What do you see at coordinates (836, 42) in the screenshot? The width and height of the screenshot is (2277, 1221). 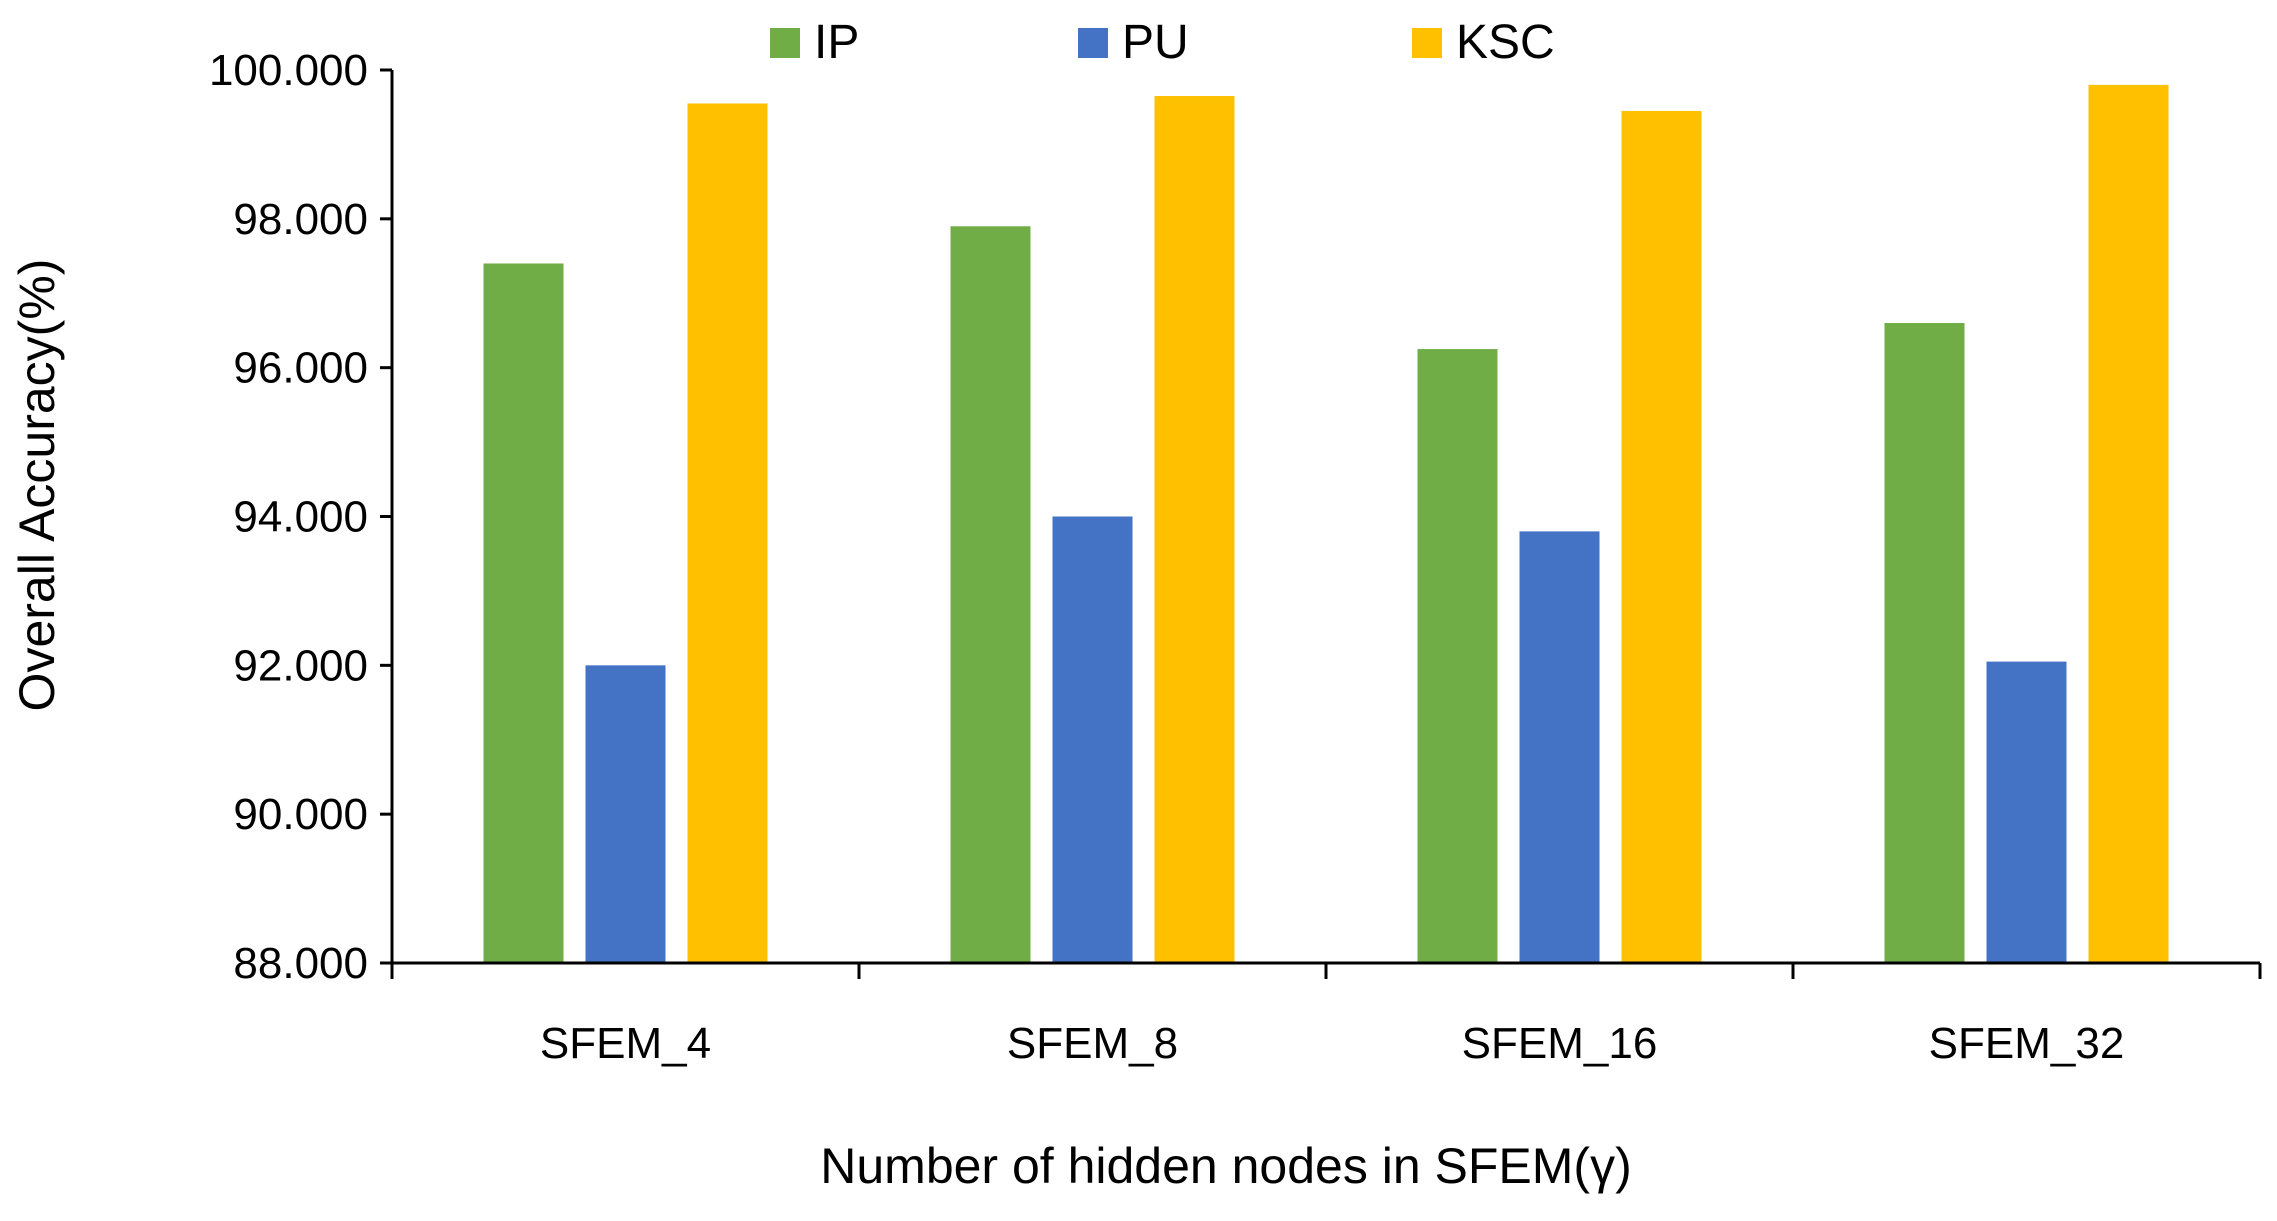 I see `legend-label-ip: IP` at bounding box center [836, 42].